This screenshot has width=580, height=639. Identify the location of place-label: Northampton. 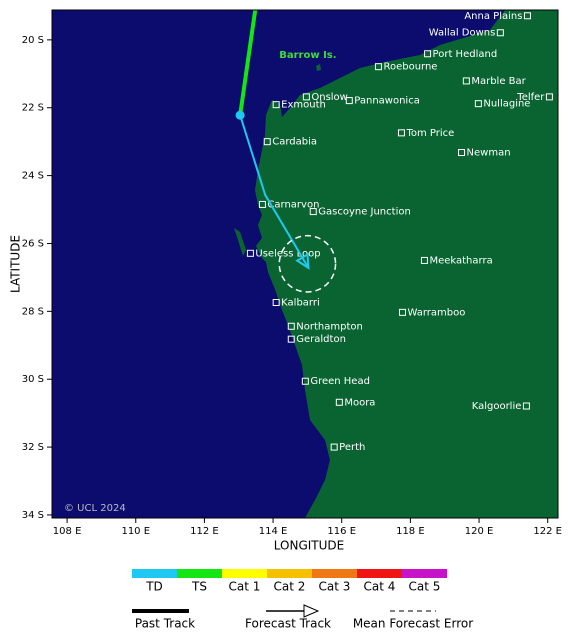
(329, 326).